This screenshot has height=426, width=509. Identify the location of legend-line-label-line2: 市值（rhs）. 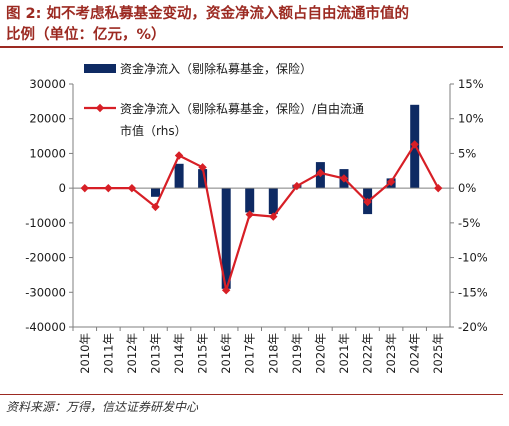
(153, 130).